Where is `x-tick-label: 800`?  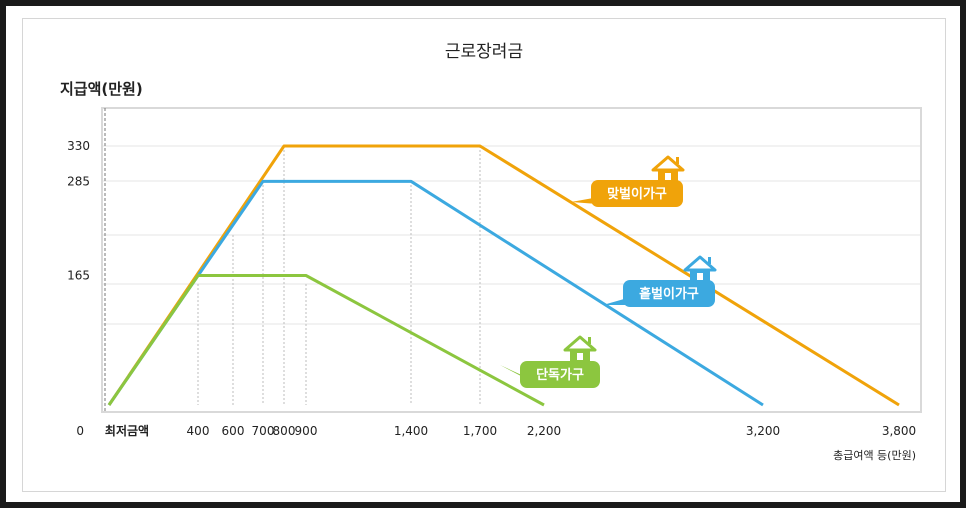 x-tick-label: 800 is located at coordinates (284, 431).